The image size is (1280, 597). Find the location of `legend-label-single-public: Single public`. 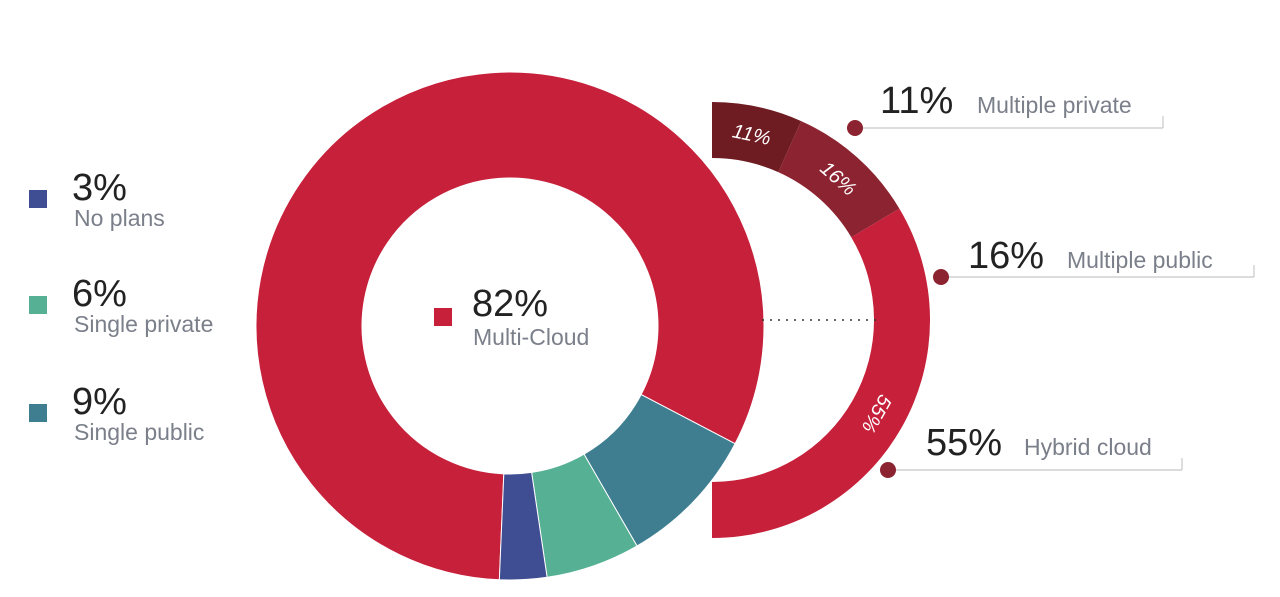

legend-label-single-public: Single public is located at coordinates (139, 432).